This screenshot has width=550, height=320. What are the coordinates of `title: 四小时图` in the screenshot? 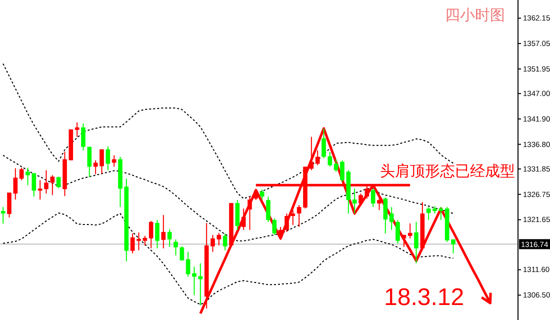 It's located at (475, 15).